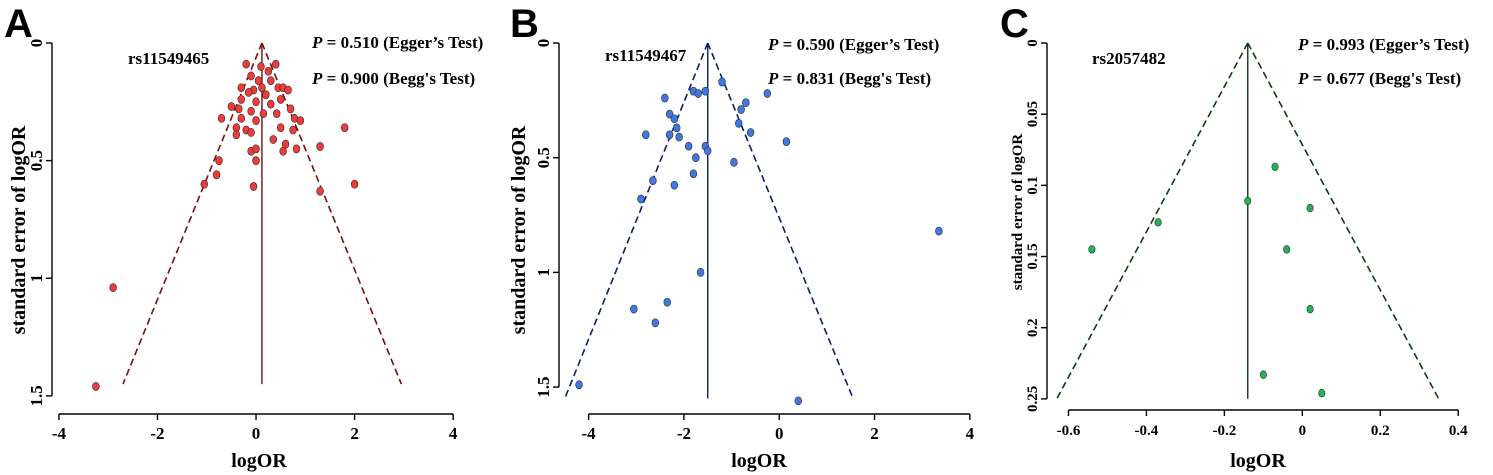 The height and width of the screenshot is (475, 1493). Describe the element at coordinates (1033, 114) in the screenshot. I see `y-tick-label-c: 0.05` at that location.